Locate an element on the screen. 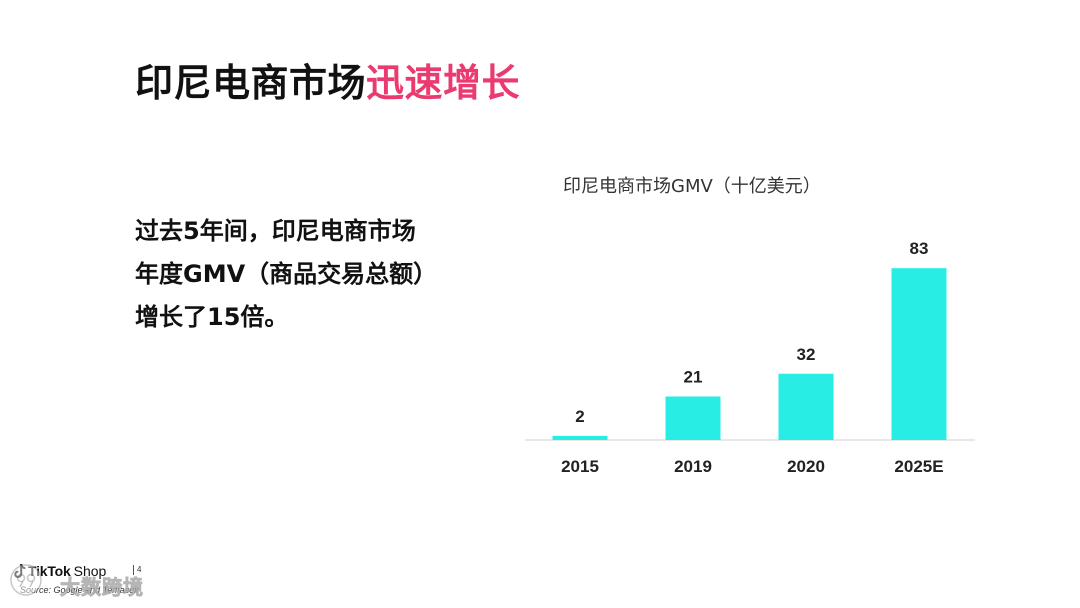 The width and height of the screenshot is (1080, 608). tiktok-shop-logo: TikTok Shop is located at coordinates (60, 571).